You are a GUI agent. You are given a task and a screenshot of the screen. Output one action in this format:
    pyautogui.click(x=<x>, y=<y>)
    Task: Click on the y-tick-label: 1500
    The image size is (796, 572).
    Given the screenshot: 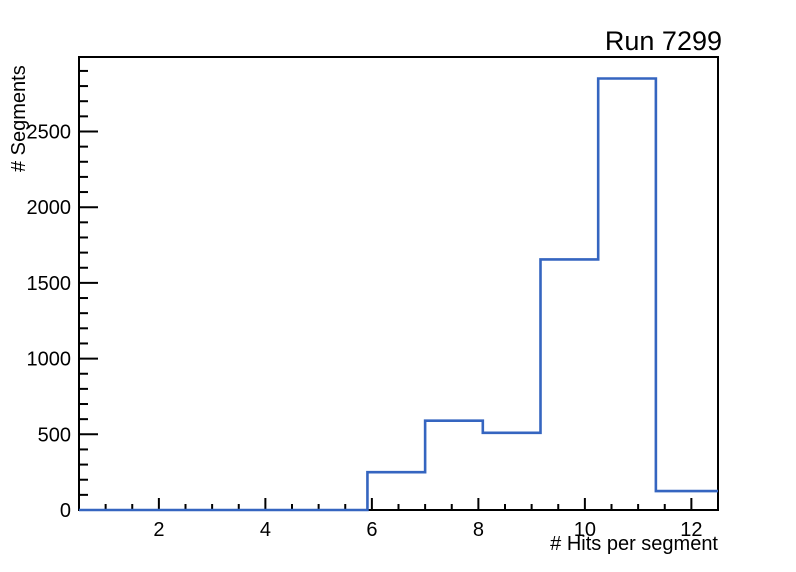 What is the action you would take?
    pyautogui.click(x=49, y=284)
    